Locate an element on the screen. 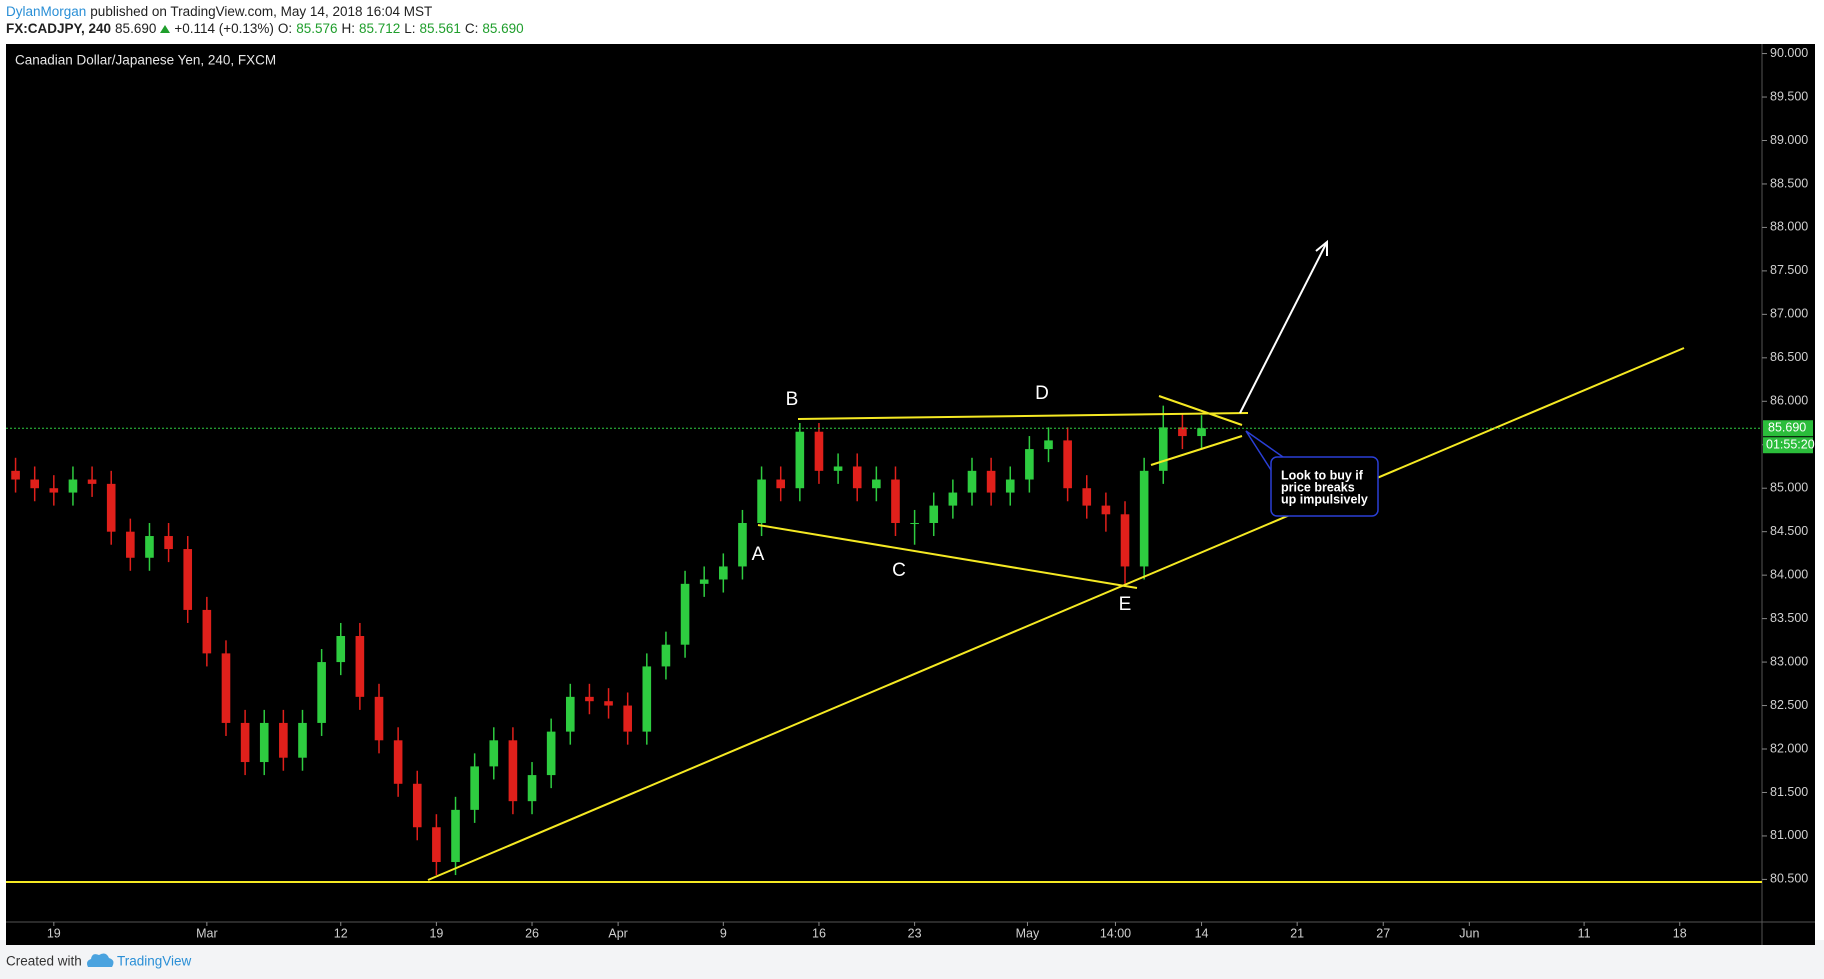 The height and width of the screenshot is (979, 1824). triangle-lower is located at coordinates (1196, 450).